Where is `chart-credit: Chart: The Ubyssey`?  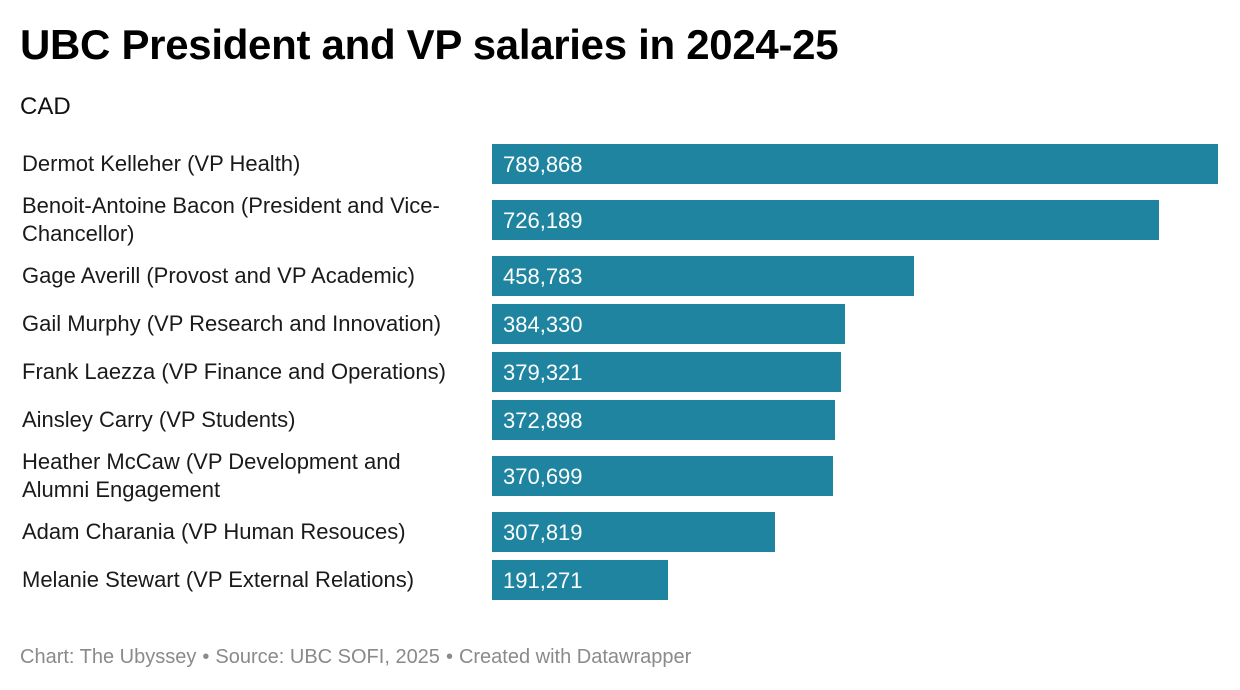
chart-credit: Chart: The Ubyssey is located at coordinates (108, 657).